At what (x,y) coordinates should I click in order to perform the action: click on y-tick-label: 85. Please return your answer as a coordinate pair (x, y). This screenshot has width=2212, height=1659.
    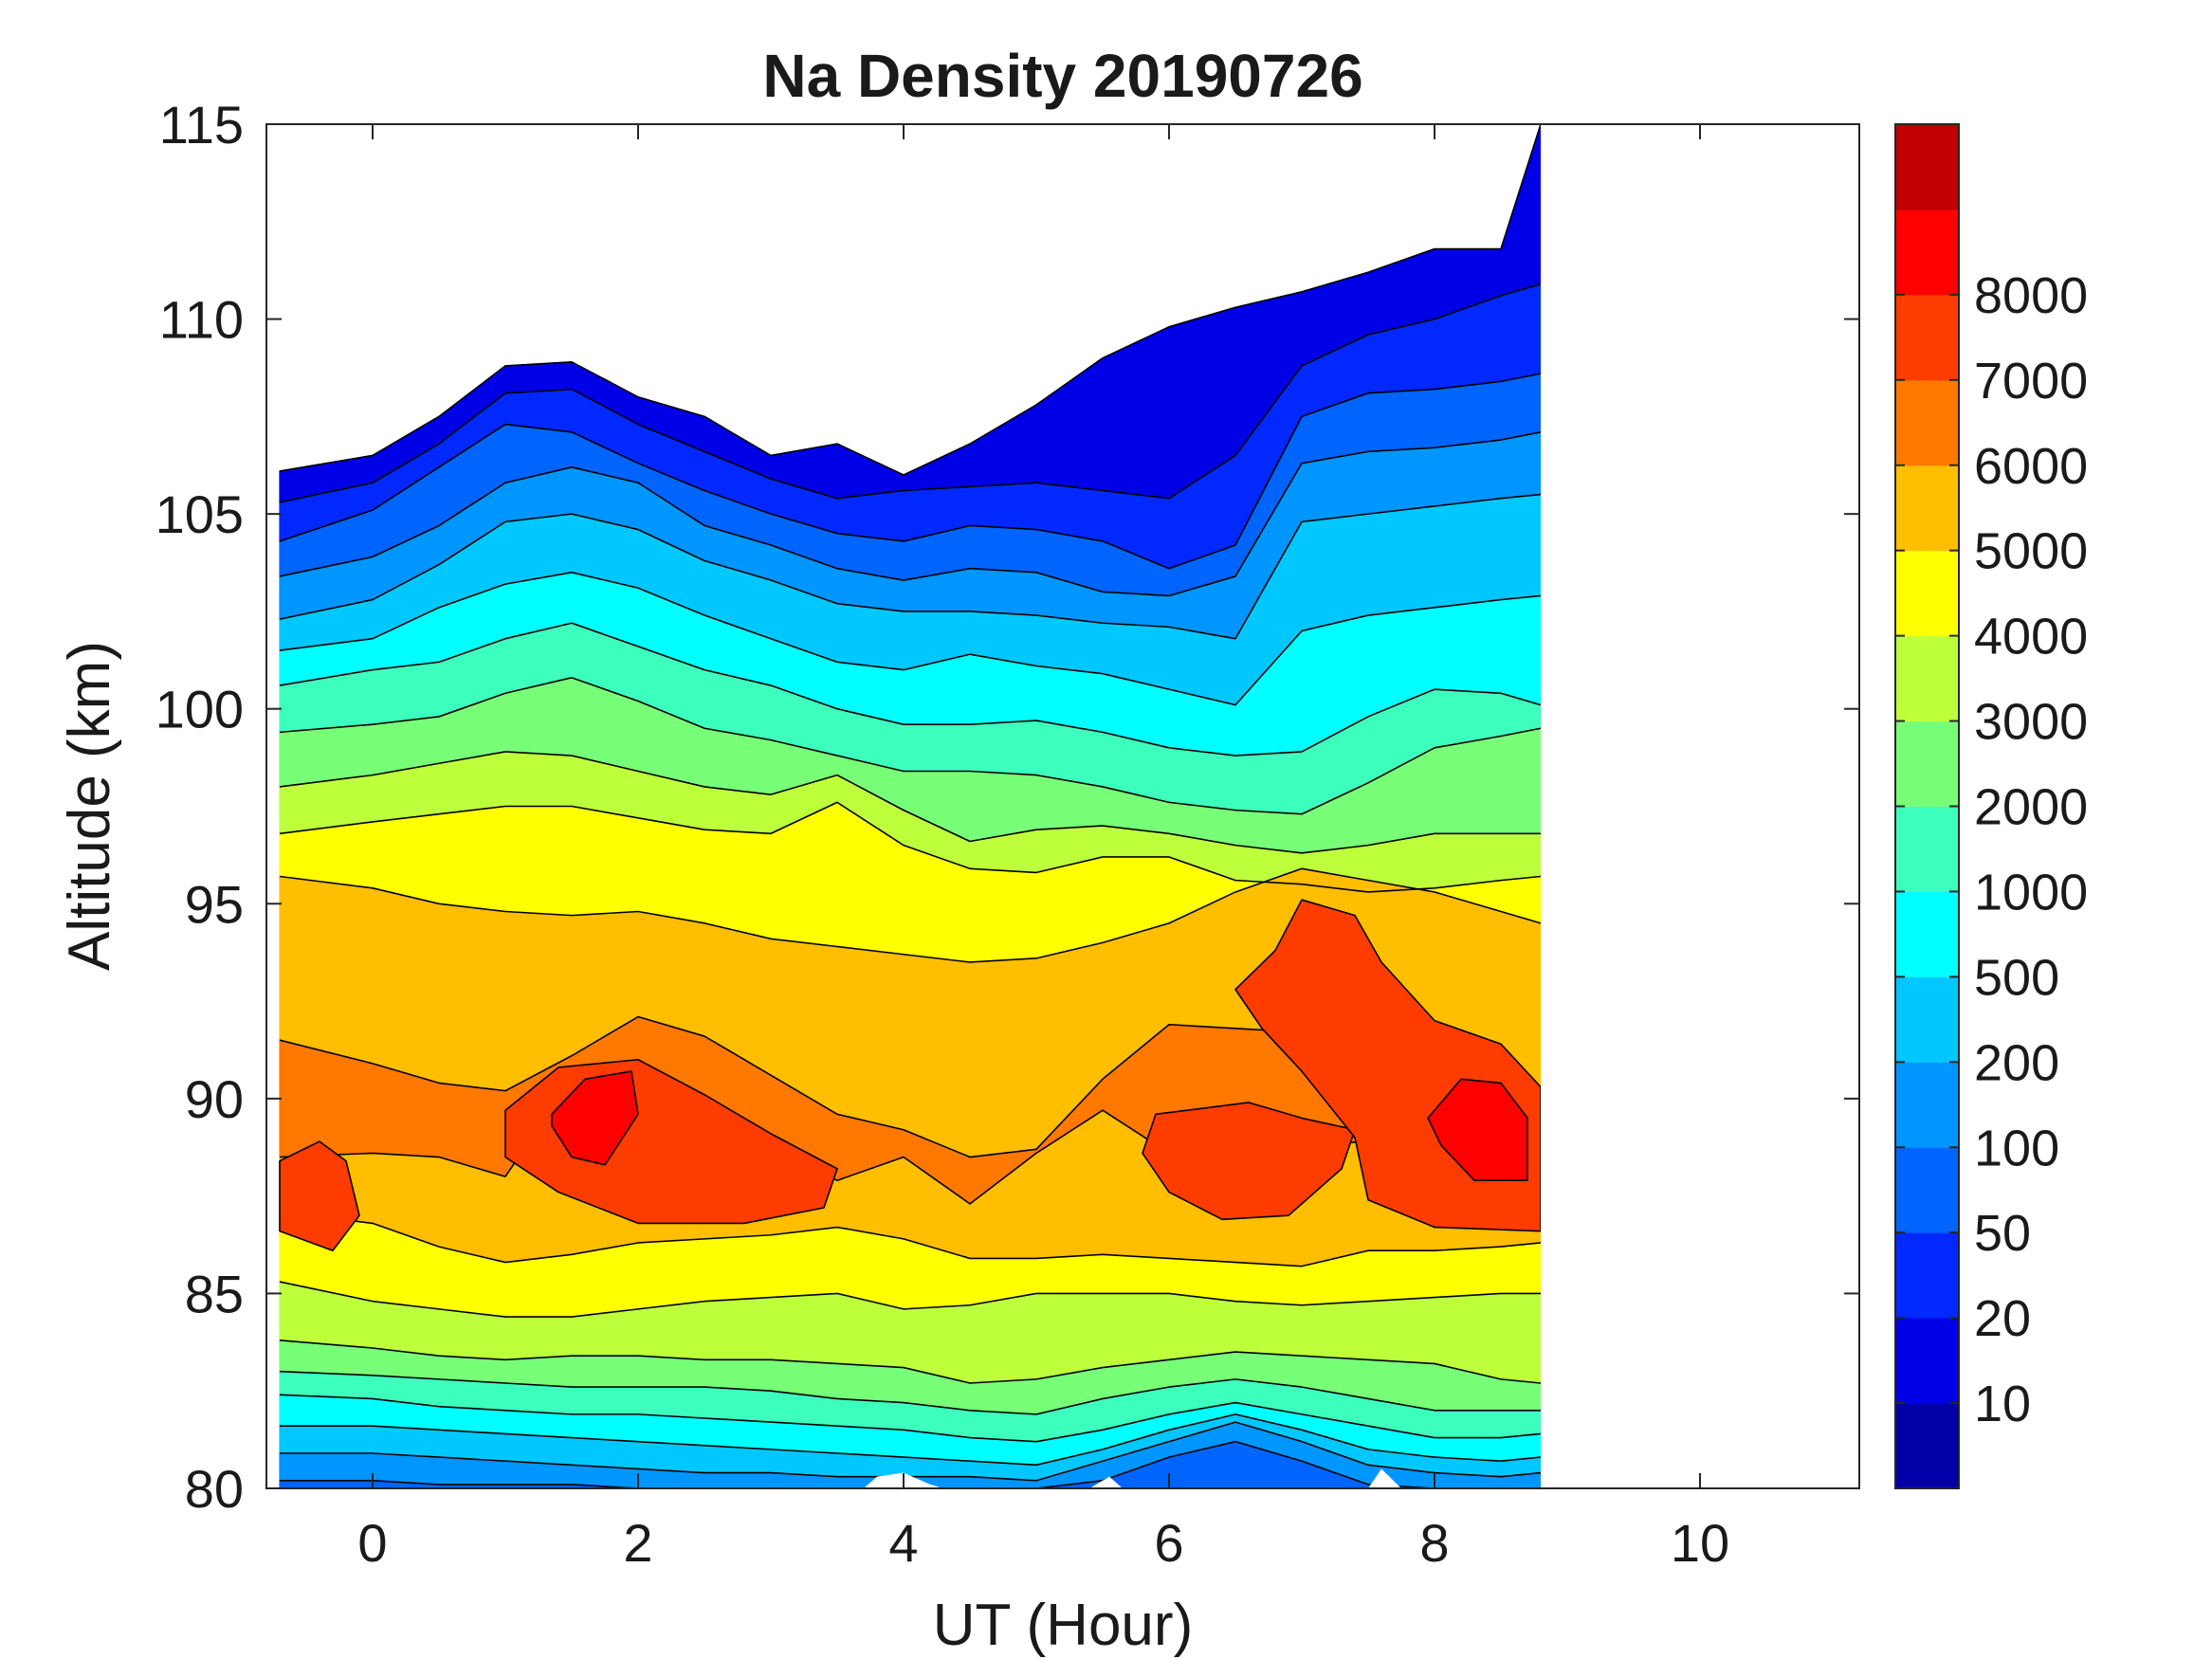
    Looking at the image, I should click on (214, 1293).